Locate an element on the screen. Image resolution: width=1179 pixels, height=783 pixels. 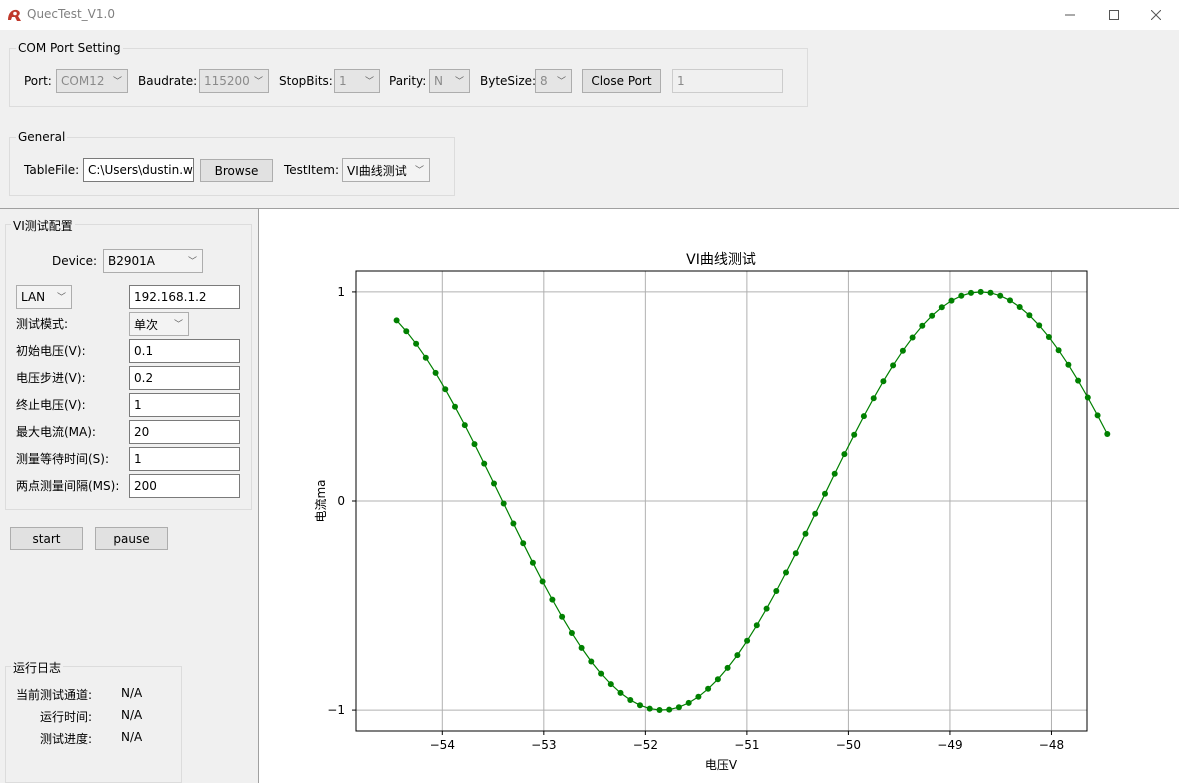
top-divider is located at coordinates (589, 208).